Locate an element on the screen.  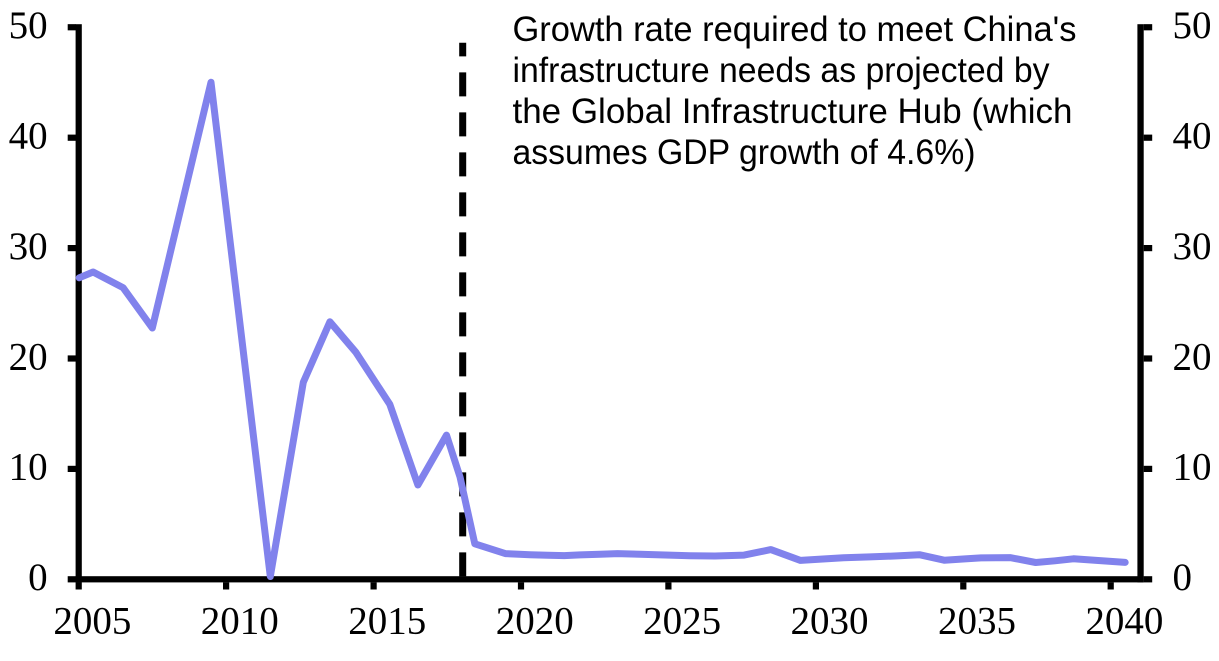
svg-text:the Global Infrastructure Hub: the Global Infrastructure Hub (which is located at coordinates (793, 111).